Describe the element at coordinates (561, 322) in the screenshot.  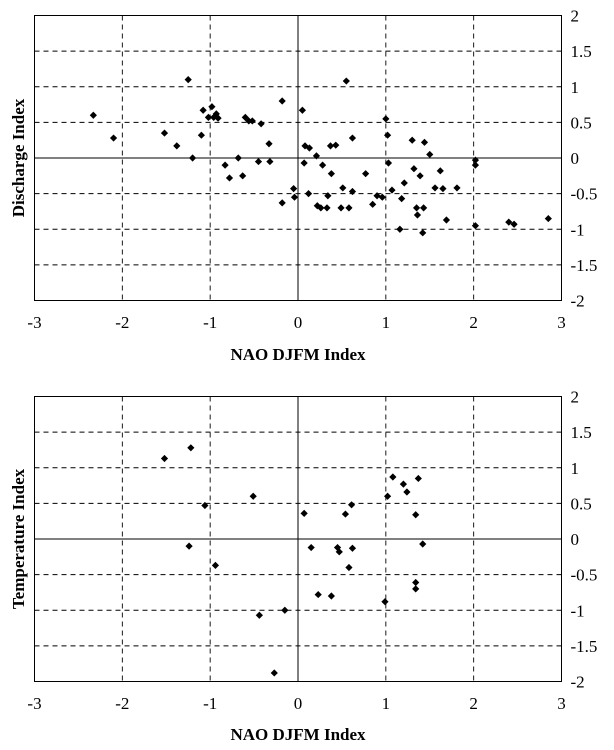
I see `x-tick-label: 3` at that location.